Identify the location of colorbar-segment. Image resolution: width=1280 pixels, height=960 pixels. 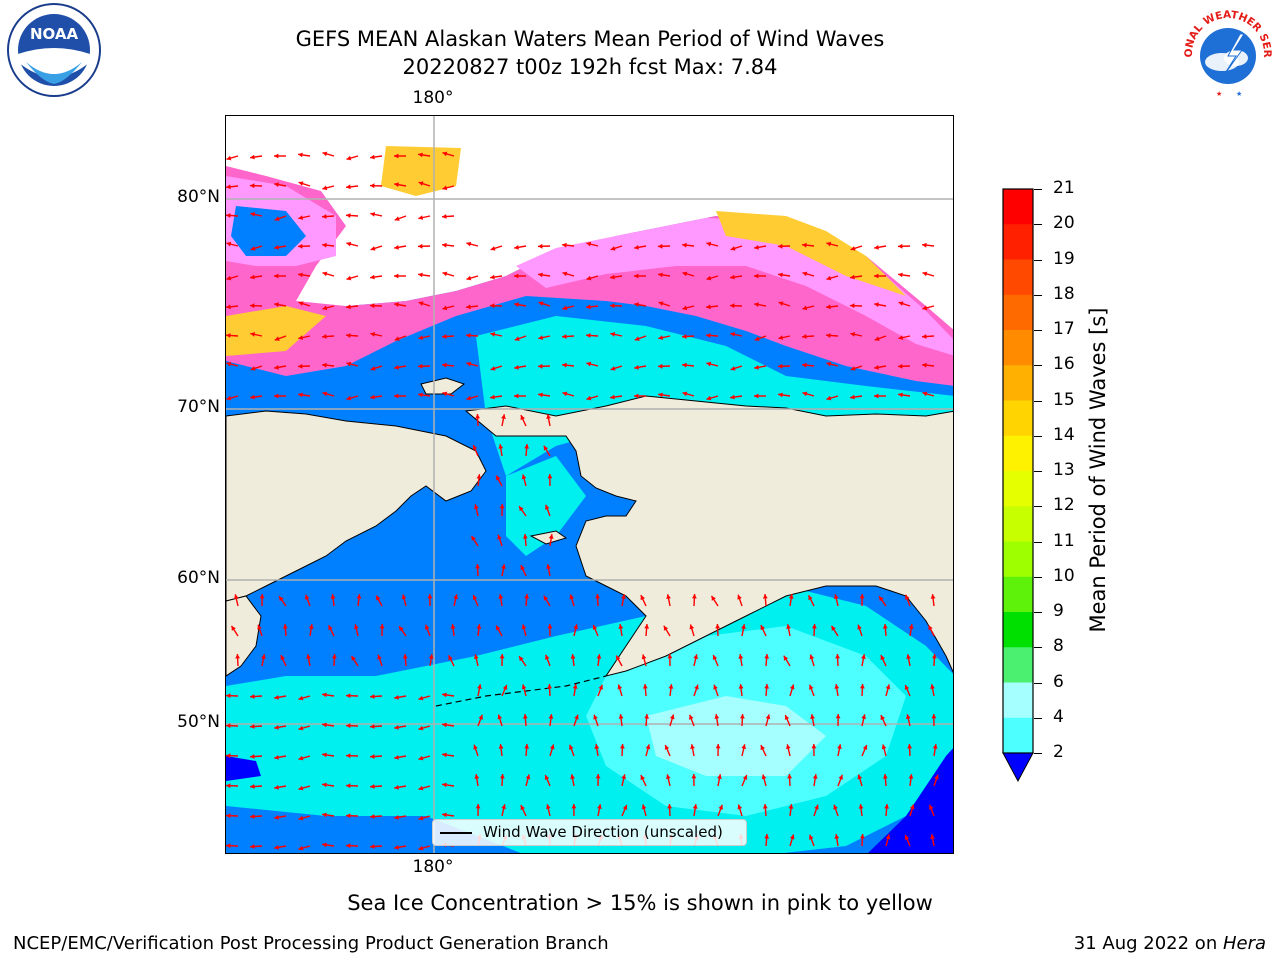
(1018, 277).